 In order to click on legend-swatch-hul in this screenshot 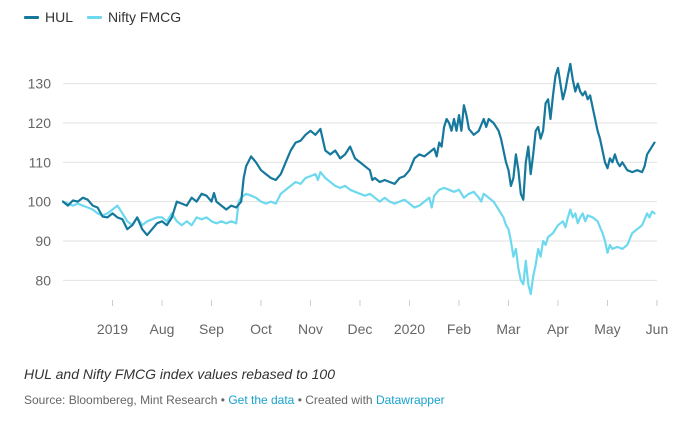, I will do `click(31, 17)`.